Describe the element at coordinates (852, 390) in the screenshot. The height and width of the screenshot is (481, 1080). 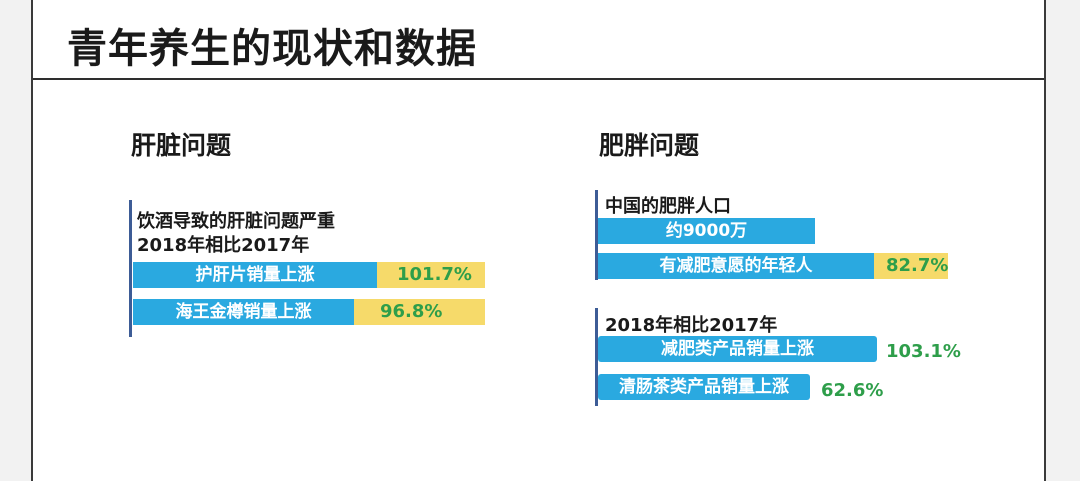
I see `obesity-bar-2-value: 62.6%` at that location.